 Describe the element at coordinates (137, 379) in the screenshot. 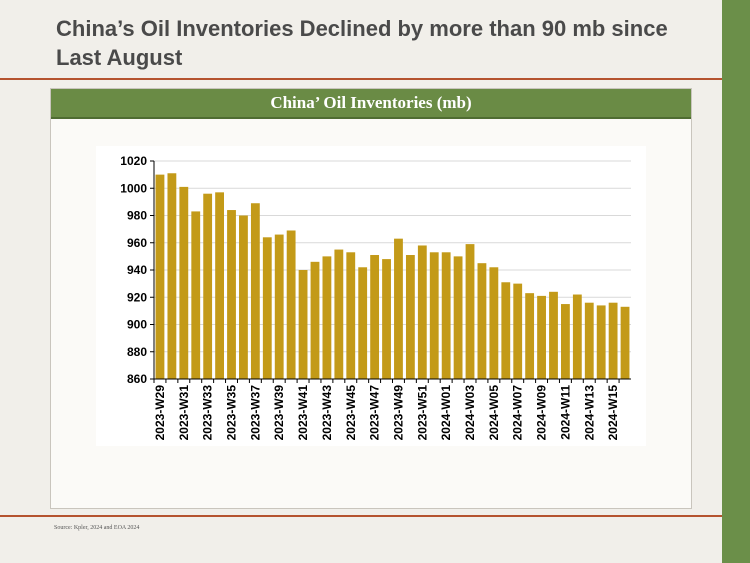

I see `y-tick-label: 860` at that location.